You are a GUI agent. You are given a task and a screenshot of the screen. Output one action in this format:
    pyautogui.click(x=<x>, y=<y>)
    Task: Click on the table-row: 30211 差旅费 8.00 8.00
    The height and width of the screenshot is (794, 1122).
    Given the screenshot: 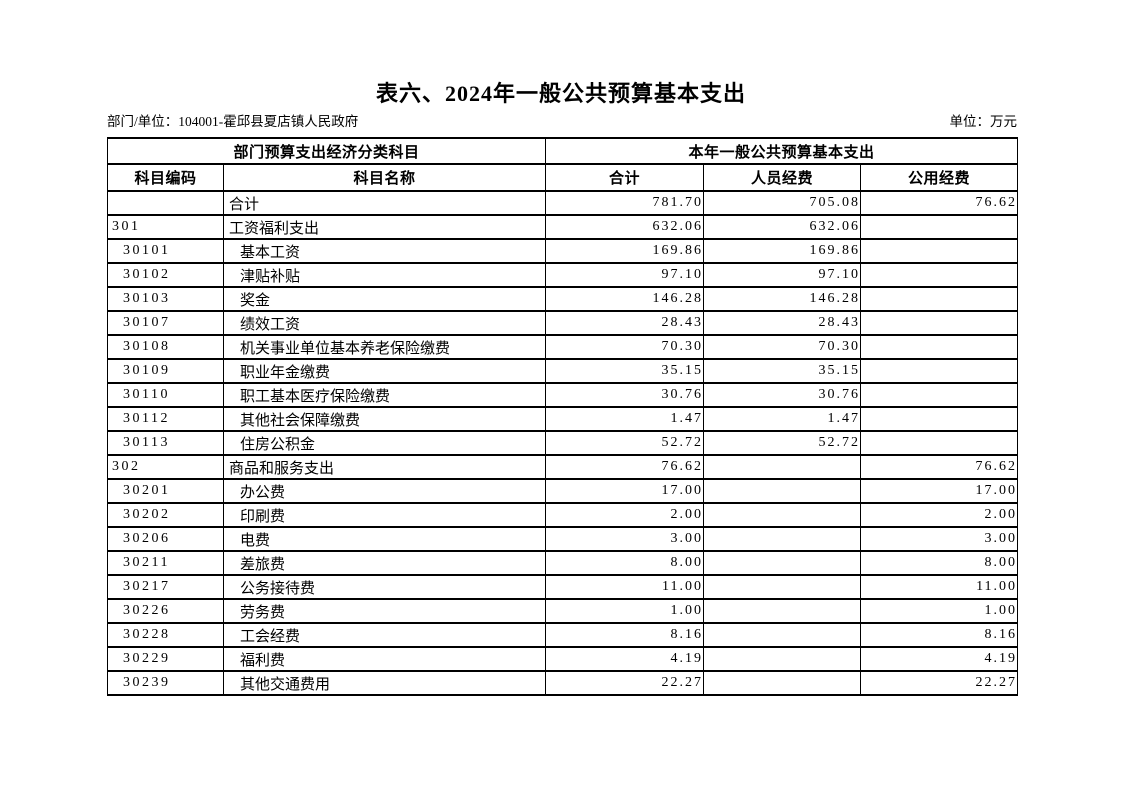 What is the action you would take?
    pyautogui.click(x=563, y=563)
    